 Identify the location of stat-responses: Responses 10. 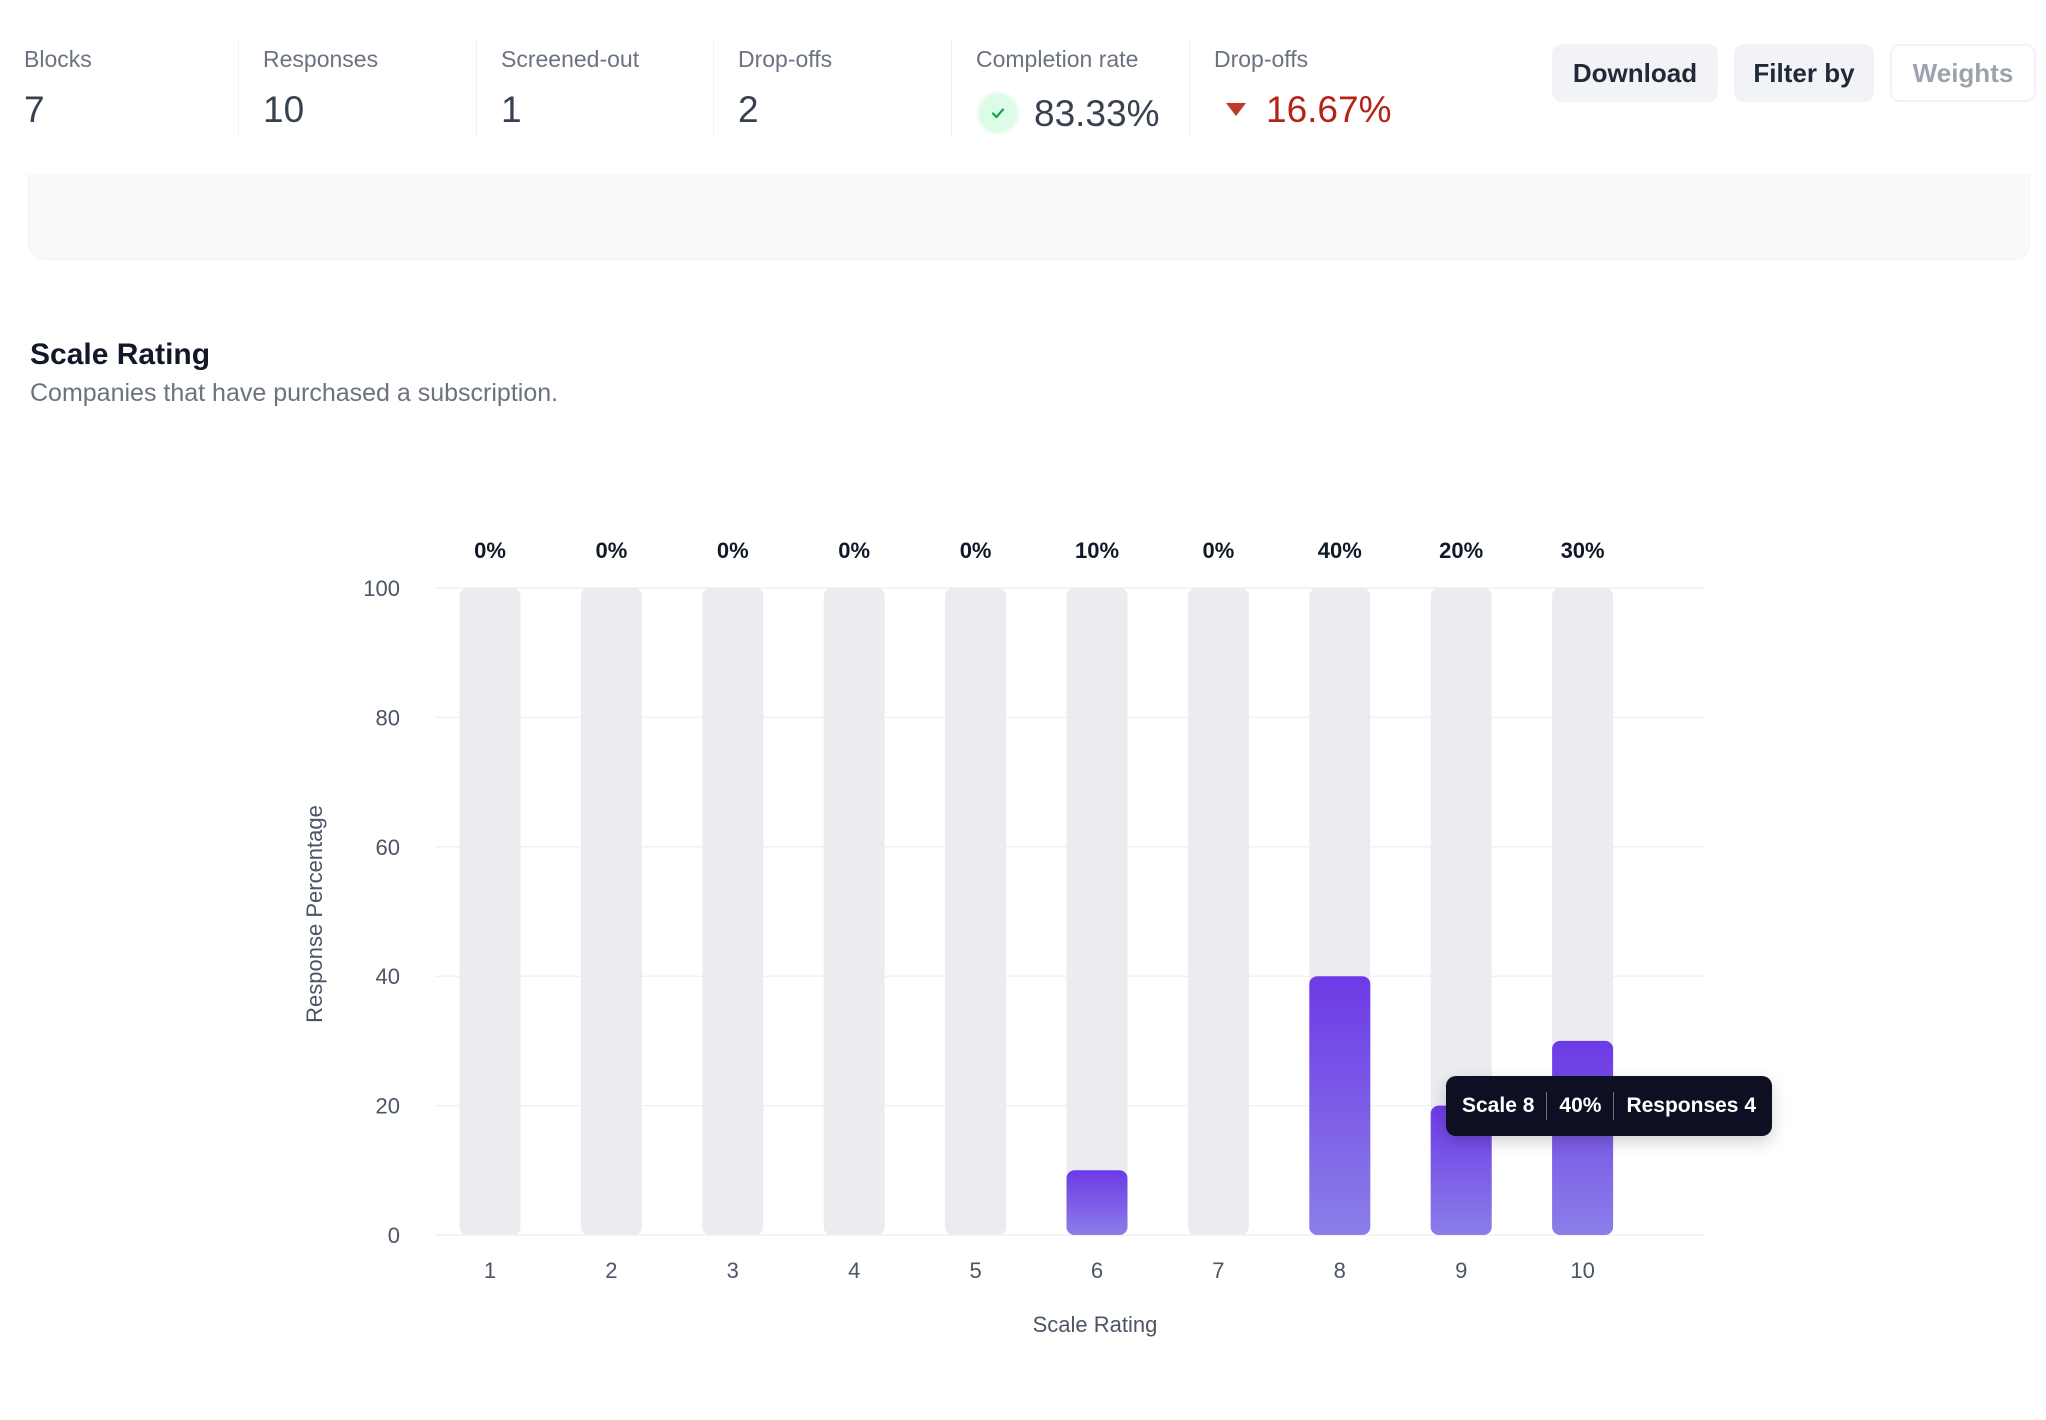
(357, 87).